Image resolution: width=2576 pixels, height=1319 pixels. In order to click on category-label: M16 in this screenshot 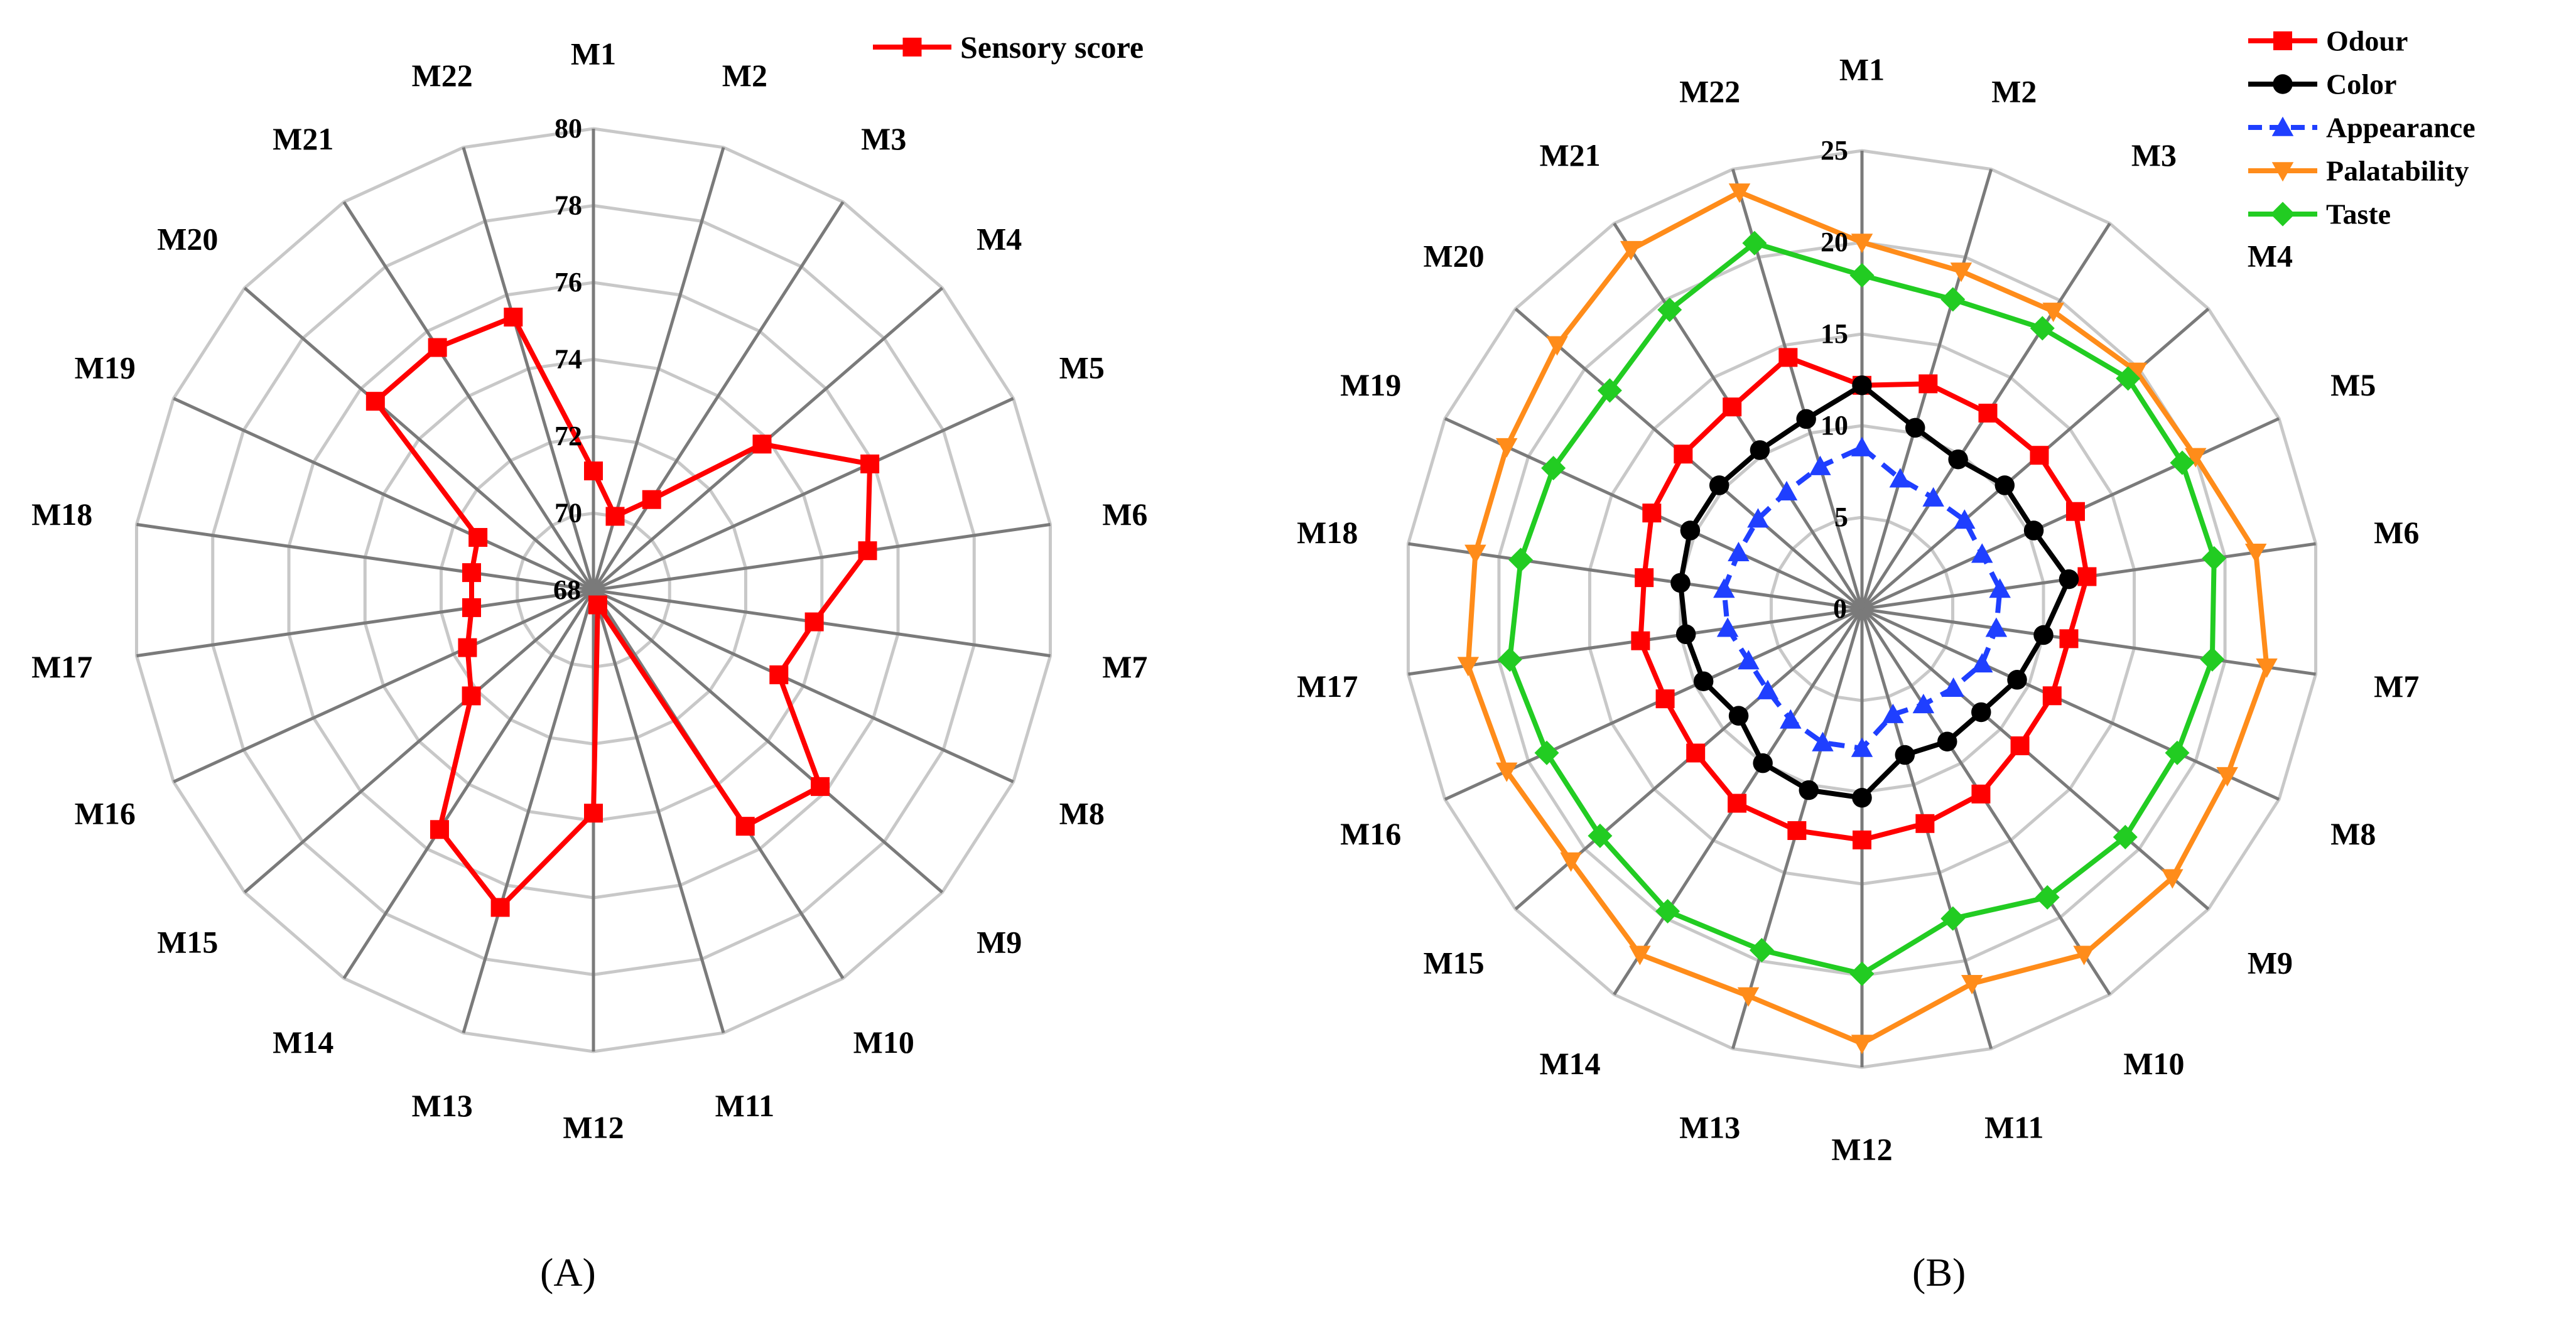, I will do `click(105, 813)`.